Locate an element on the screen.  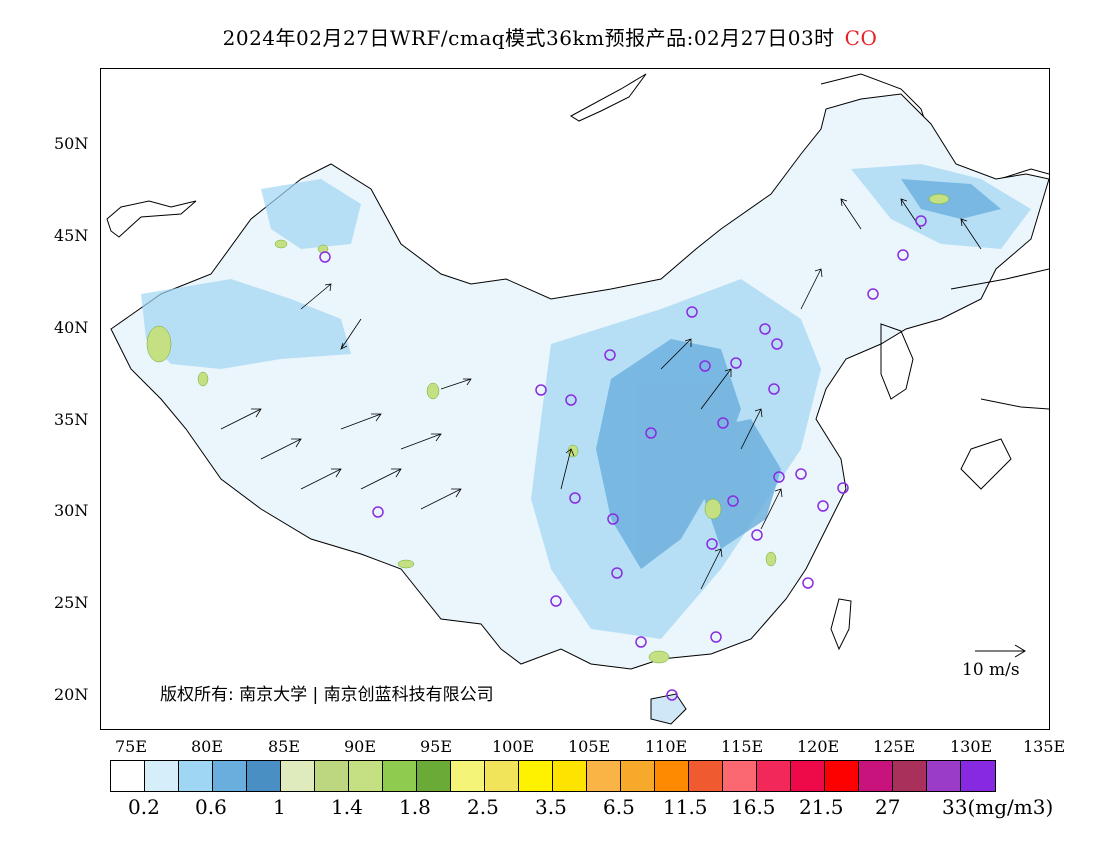
lat-label-30n: 30N is located at coordinates (71, 510).